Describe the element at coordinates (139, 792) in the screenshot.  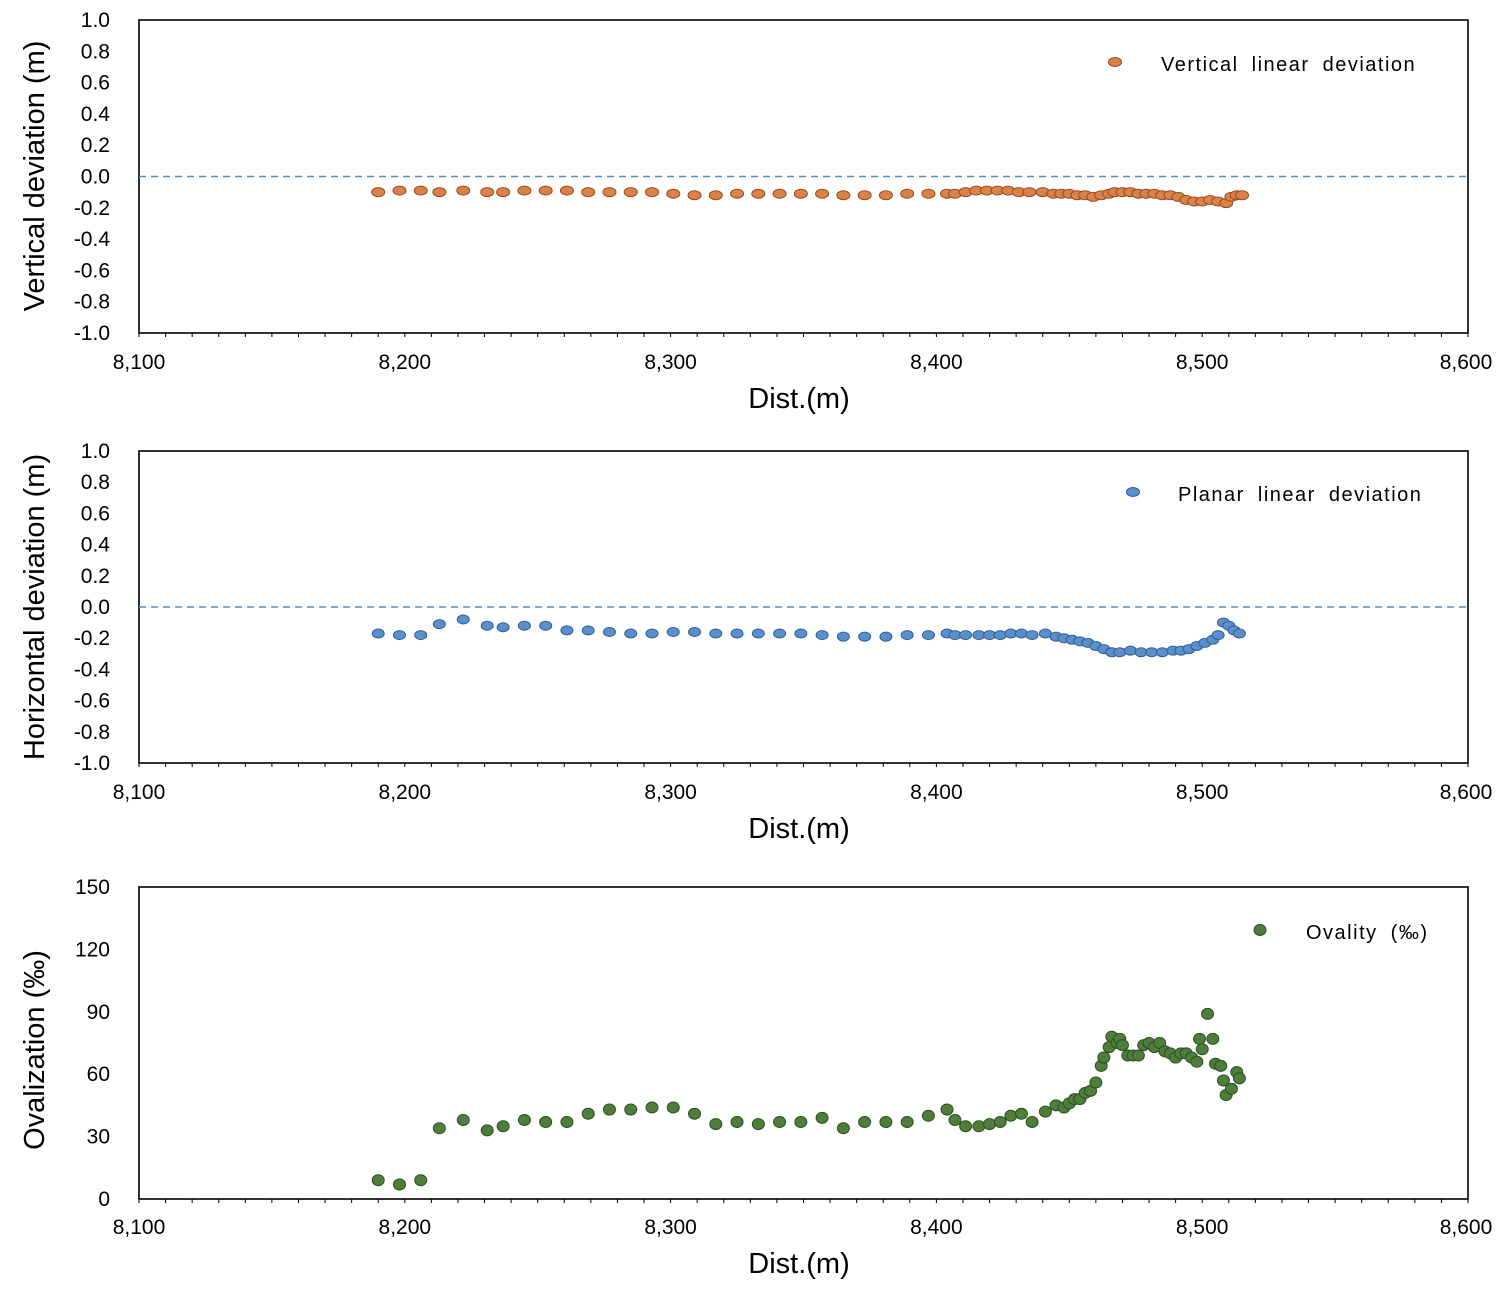
I see `x-tick-label: 8,100` at that location.